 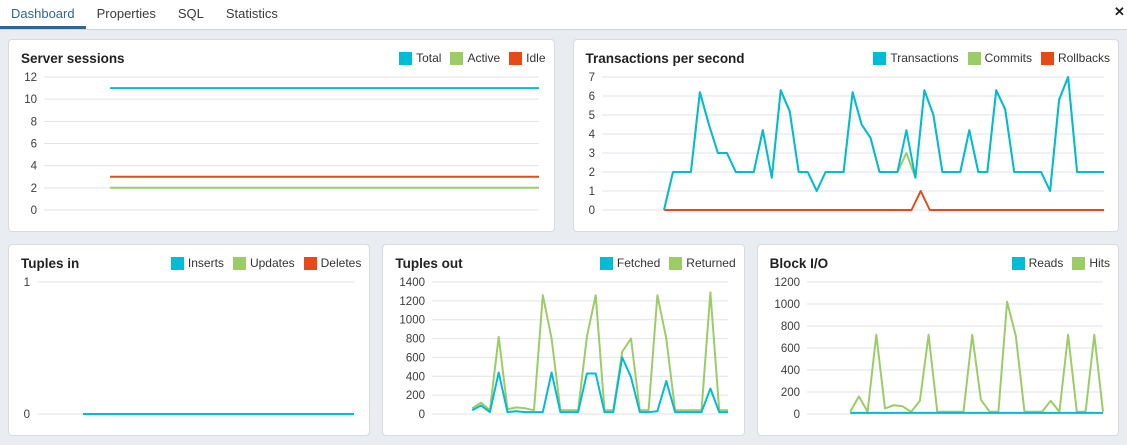 I want to click on chart-legend: Reads Hits, so click(x=1060, y=263).